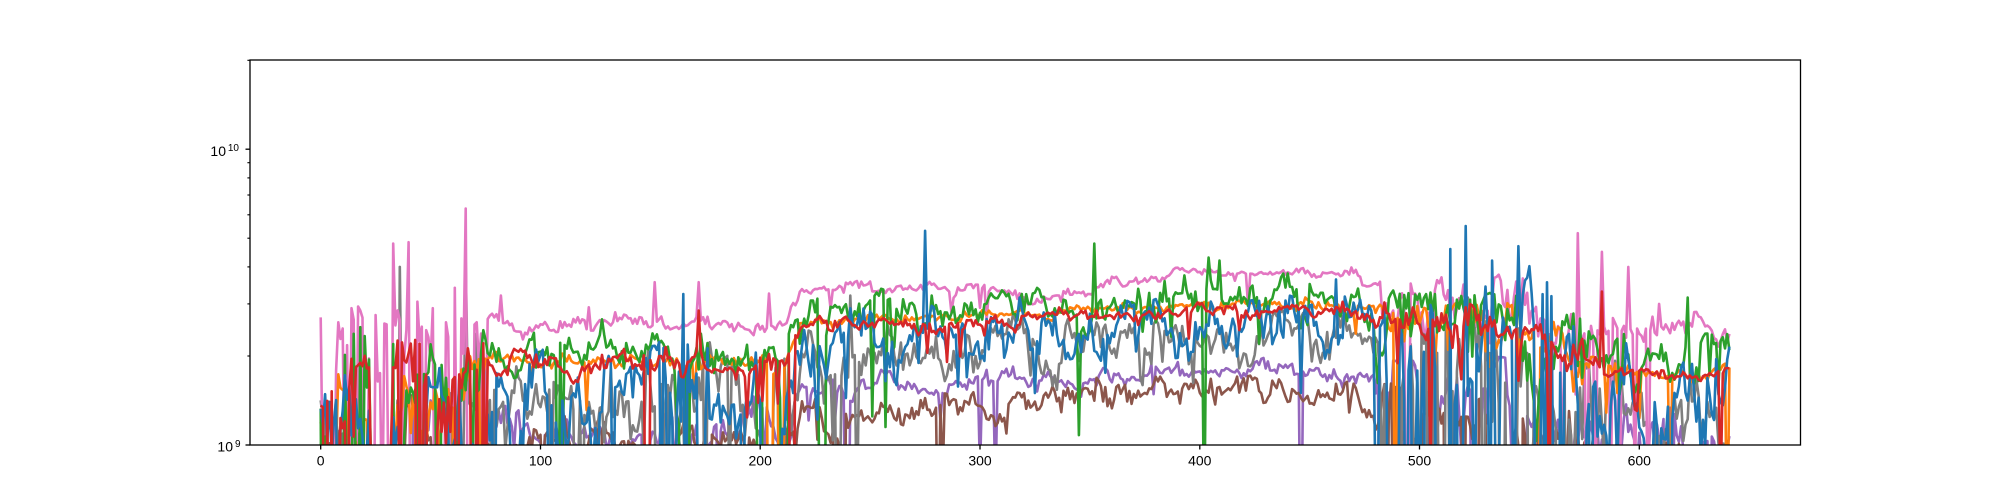 This screenshot has width=2000, height=500. What do you see at coordinates (761, 461) in the screenshot?
I see `svg-text: 200` at bounding box center [761, 461].